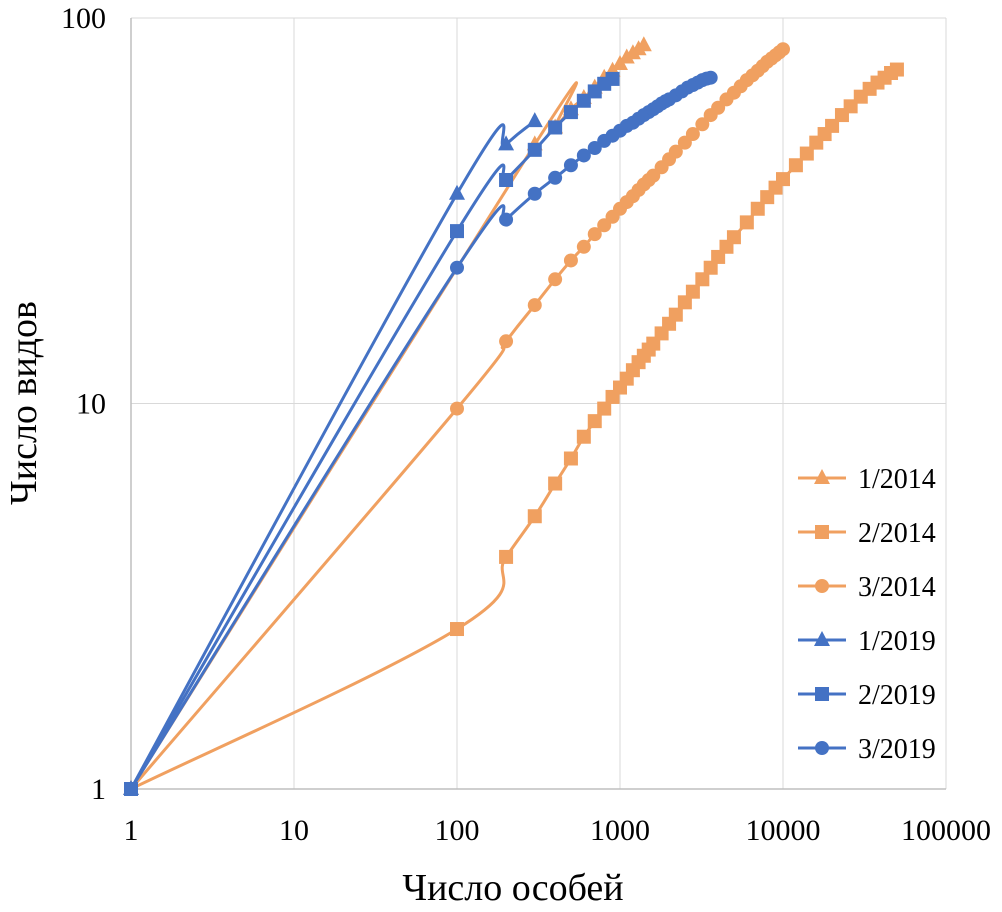  What do you see at coordinates (897, 641) in the screenshot?
I see `legend-label: 1/2019` at bounding box center [897, 641].